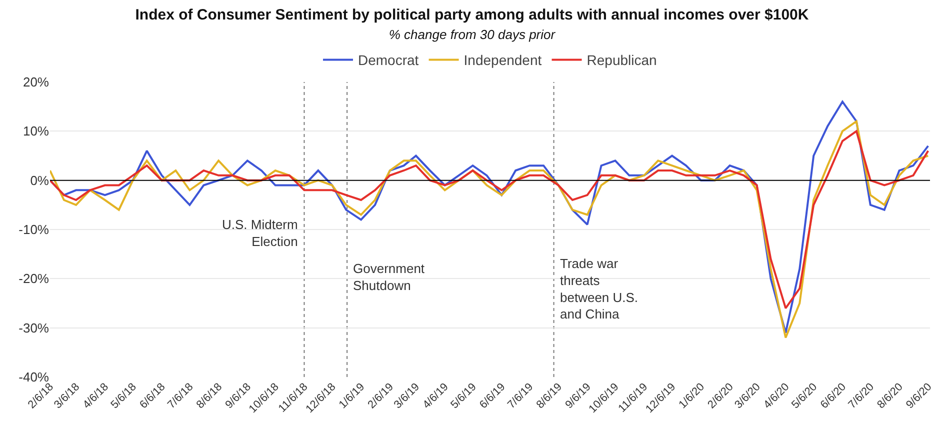  What do you see at coordinates (389, 277) in the screenshot?
I see `ref-line-label: Government Shutdown` at bounding box center [389, 277].